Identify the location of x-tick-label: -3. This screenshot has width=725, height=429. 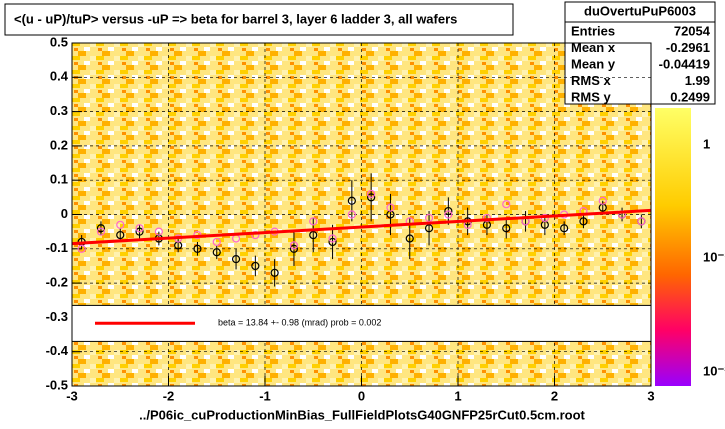
(72, 395).